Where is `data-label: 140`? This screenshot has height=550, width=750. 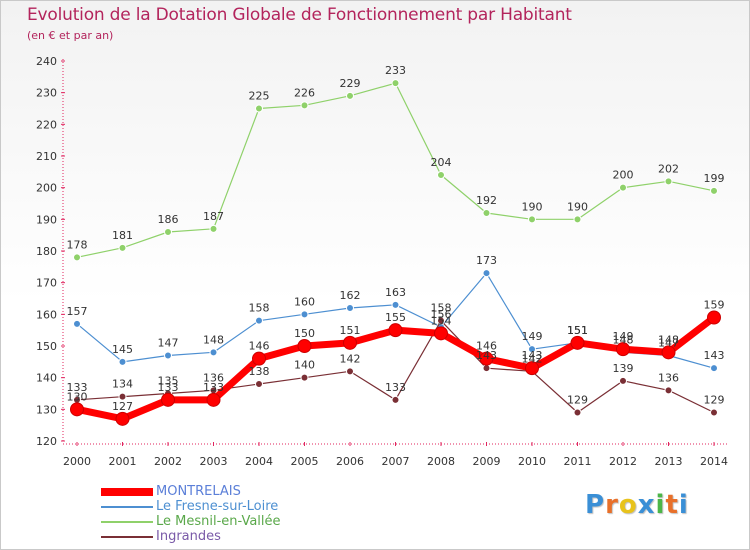
data-label: 140 is located at coordinates (304, 365).